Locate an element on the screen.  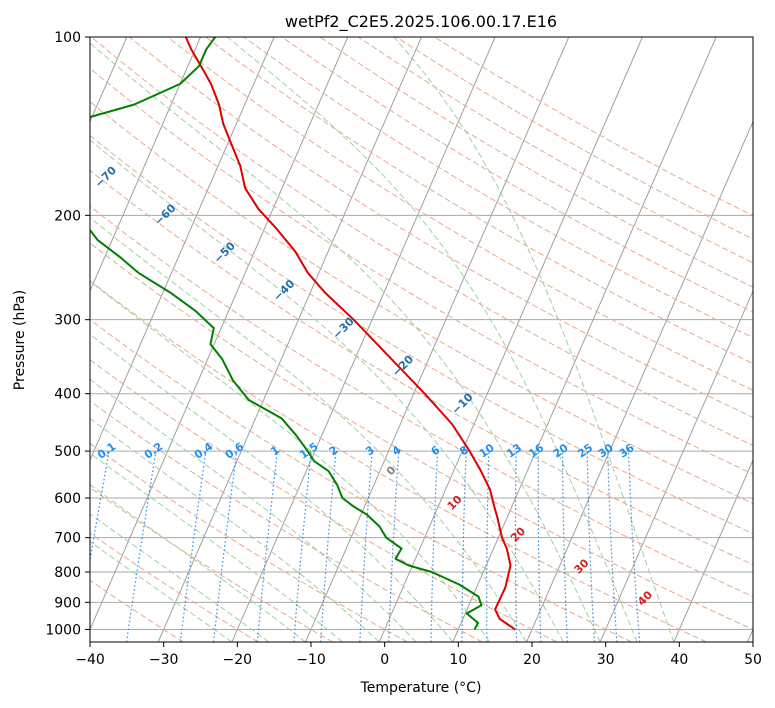
mixing-ratio-label: 0.2 is located at coordinates (153, 451).